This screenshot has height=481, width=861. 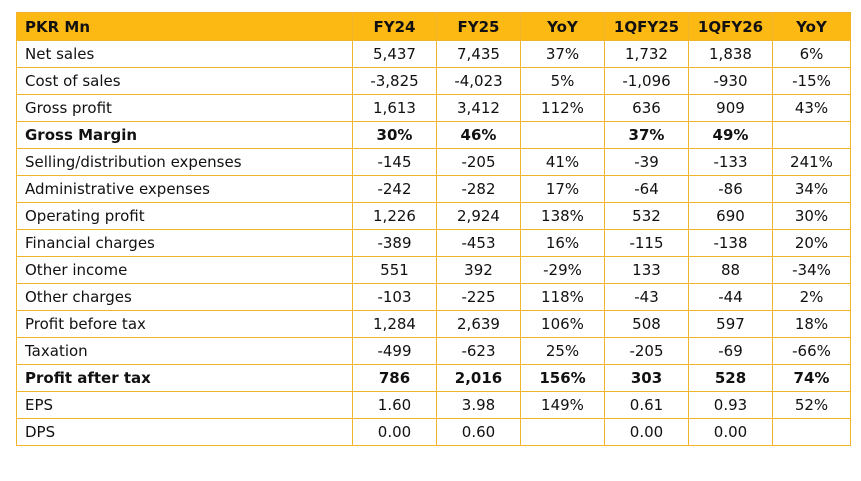 What do you see at coordinates (478, 324) in the screenshot?
I see `value-cell: 2,639` at bounding box center [478, 324].